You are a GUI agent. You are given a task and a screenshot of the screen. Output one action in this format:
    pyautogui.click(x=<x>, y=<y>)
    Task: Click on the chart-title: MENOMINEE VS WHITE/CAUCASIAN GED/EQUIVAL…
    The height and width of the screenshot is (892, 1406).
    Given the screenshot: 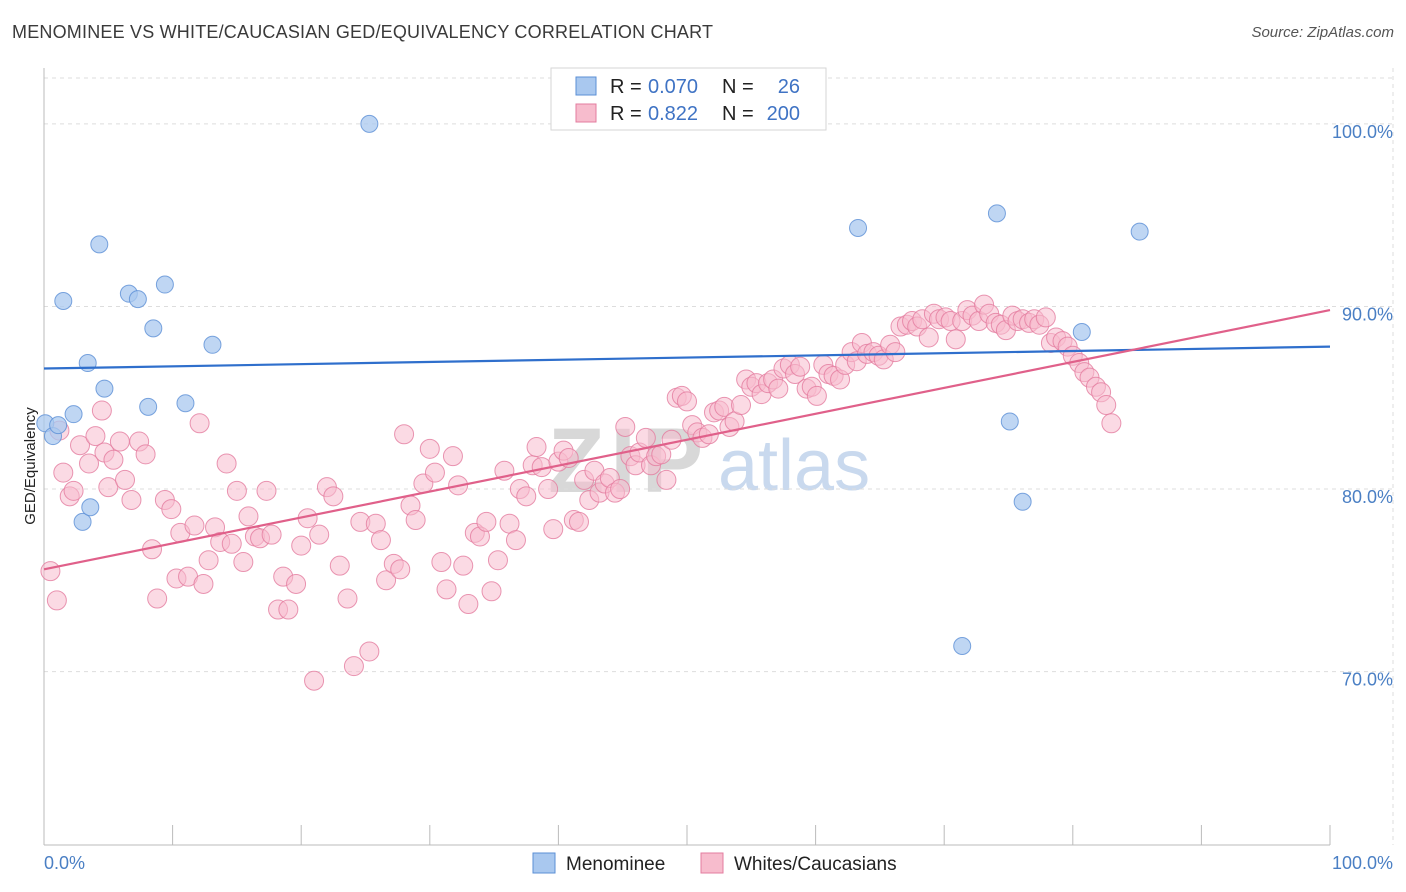 What is the action you would take?
    pyautogui.click(x=363, y=32)
    